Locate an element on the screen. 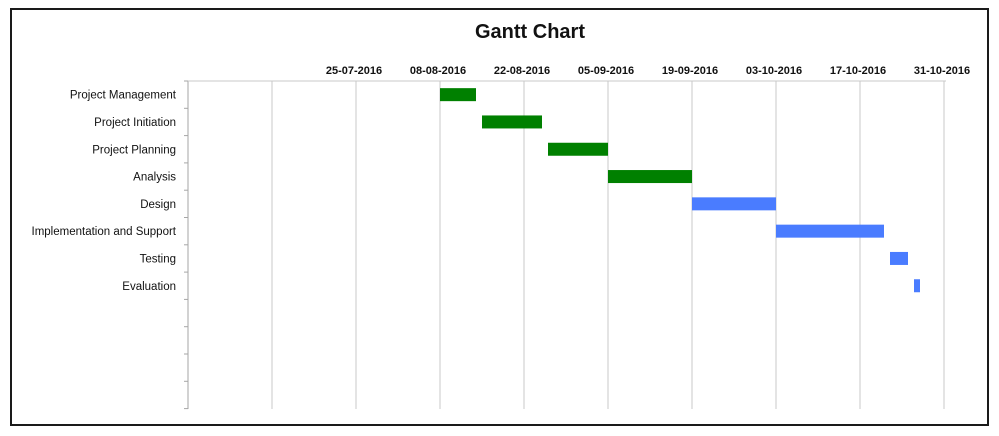 The width and height of the screenshot is (999, 436). chart-title: Gantt Chart is located at coordinates (530, 32).